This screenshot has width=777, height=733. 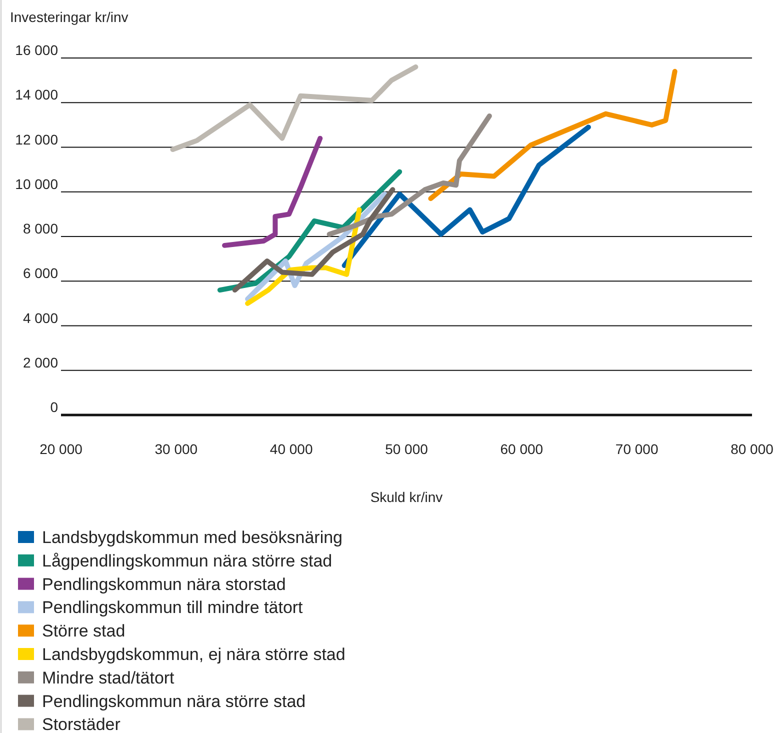 I want to click on legend-label: Mindre stad/tätort, so click(x=108, y=678).